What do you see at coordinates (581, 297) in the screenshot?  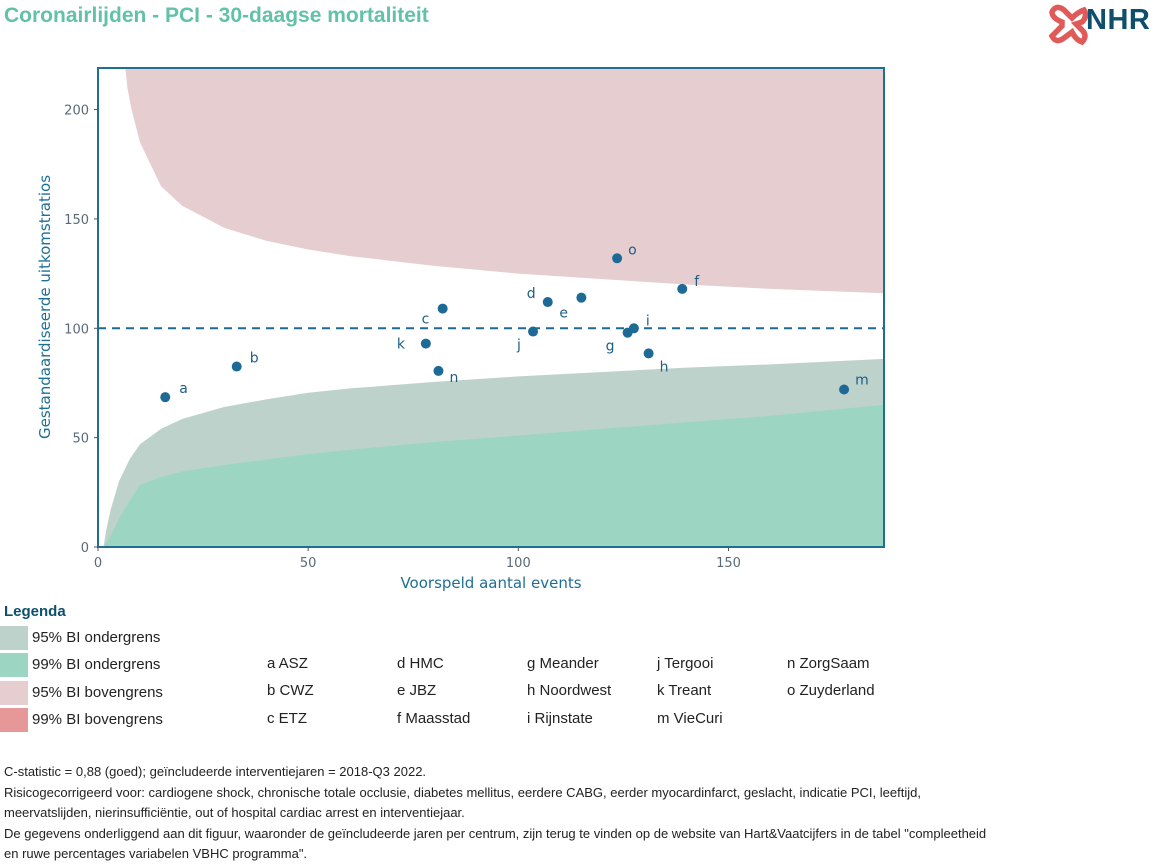 I see `data-point-e` at bounding box center [581, 297].